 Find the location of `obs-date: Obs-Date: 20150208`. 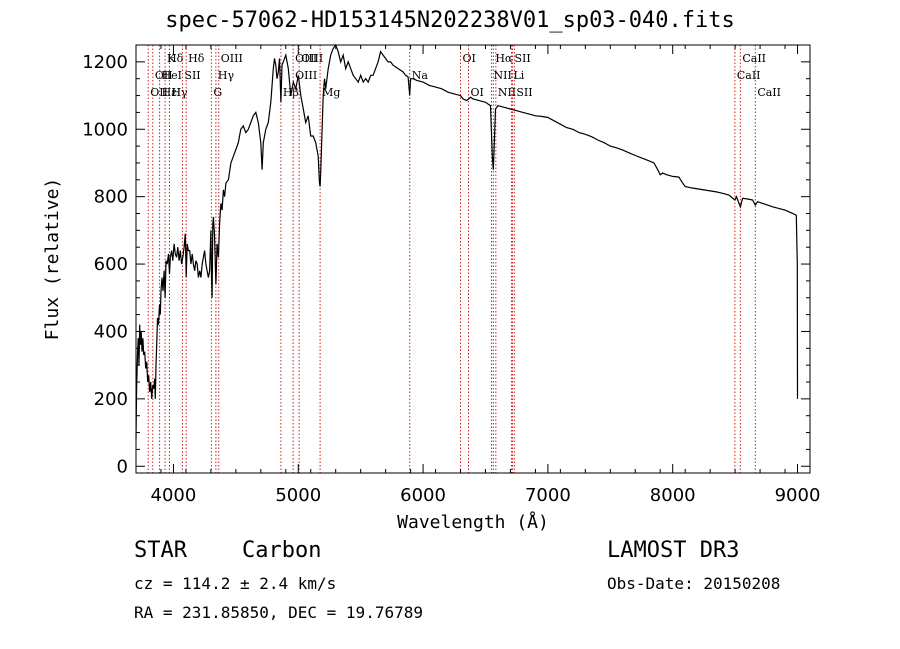

obs-date: Obs-Date: 20150208 is located at coordinates (694, 583).